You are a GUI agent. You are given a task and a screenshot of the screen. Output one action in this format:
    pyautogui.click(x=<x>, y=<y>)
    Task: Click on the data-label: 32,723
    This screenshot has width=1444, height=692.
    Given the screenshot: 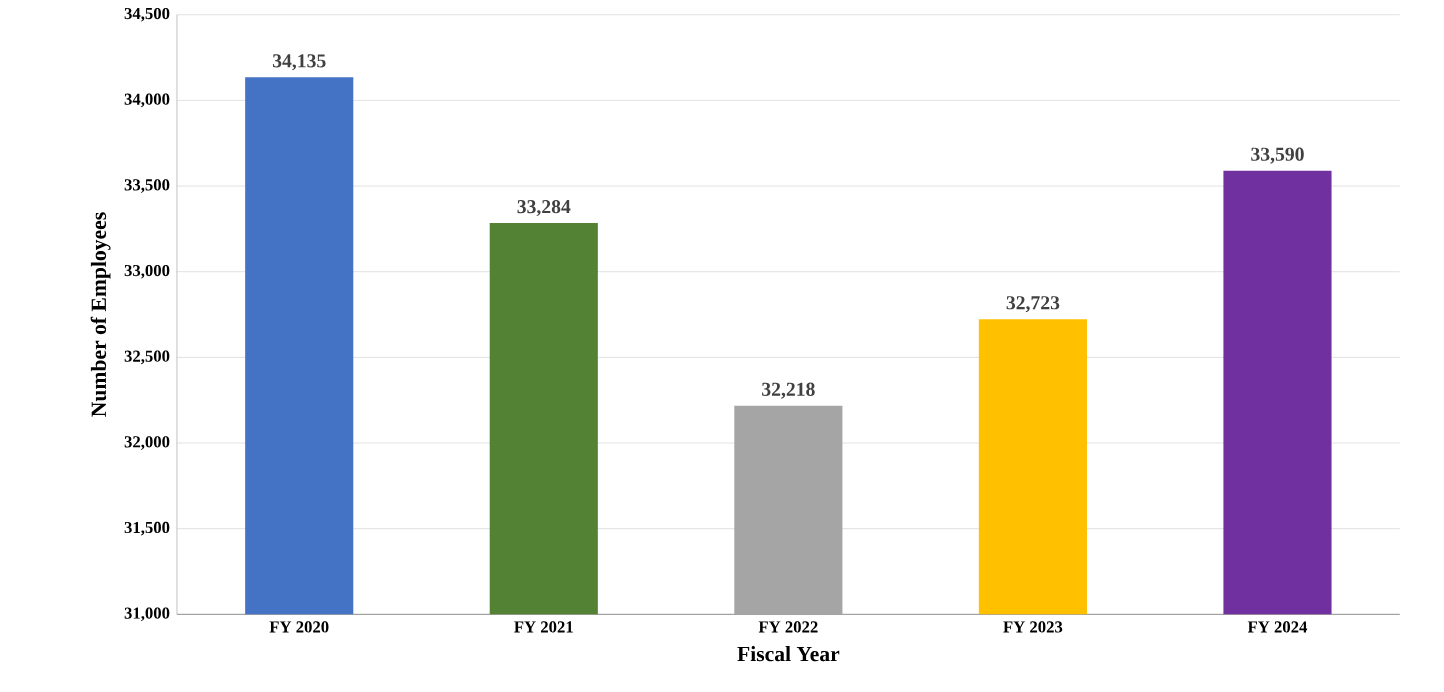 What is the action you would take?
    pyautogui.click(x=1033, y=304)
    